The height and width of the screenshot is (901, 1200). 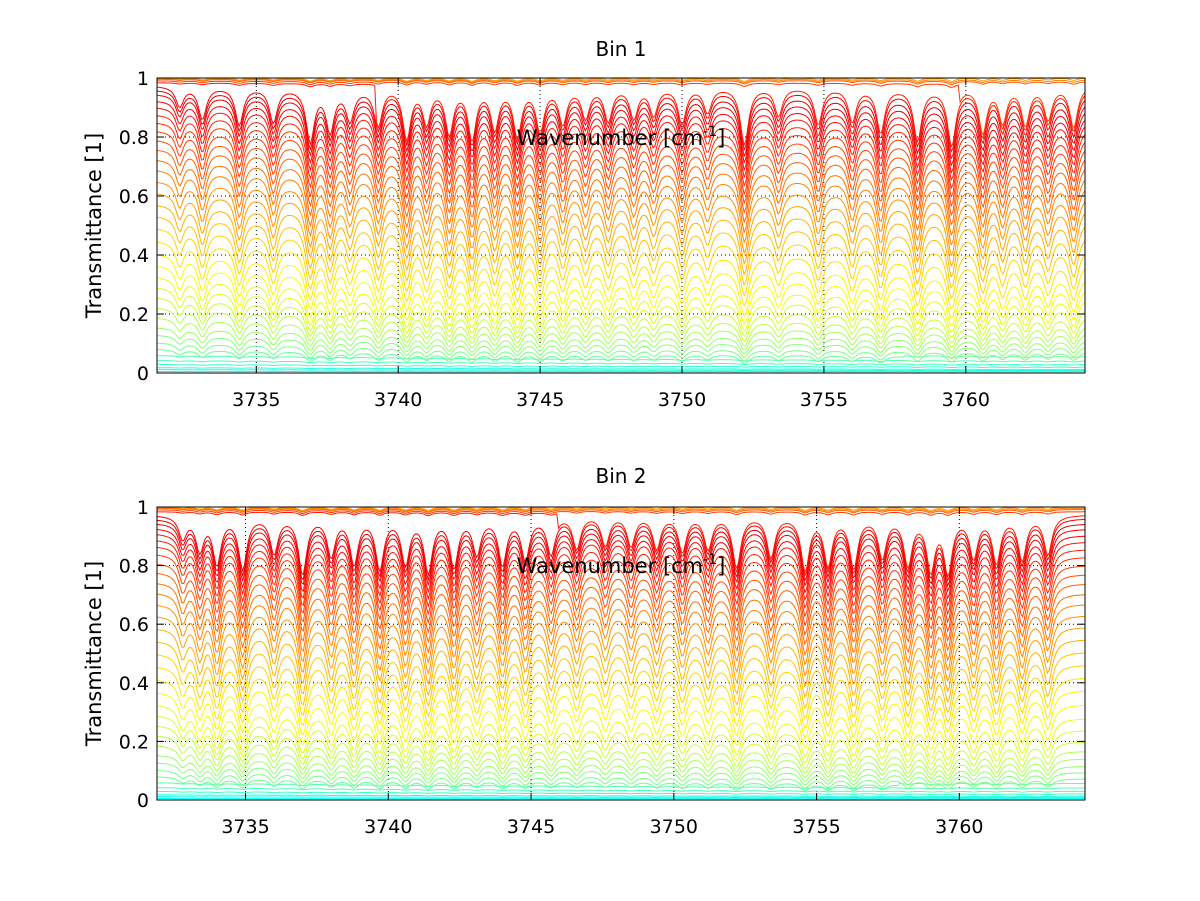 What do you see at coordinates (816, 827) in the screenshot?
I see `x-tick-label: 3755` at bounding box center [816, 827].